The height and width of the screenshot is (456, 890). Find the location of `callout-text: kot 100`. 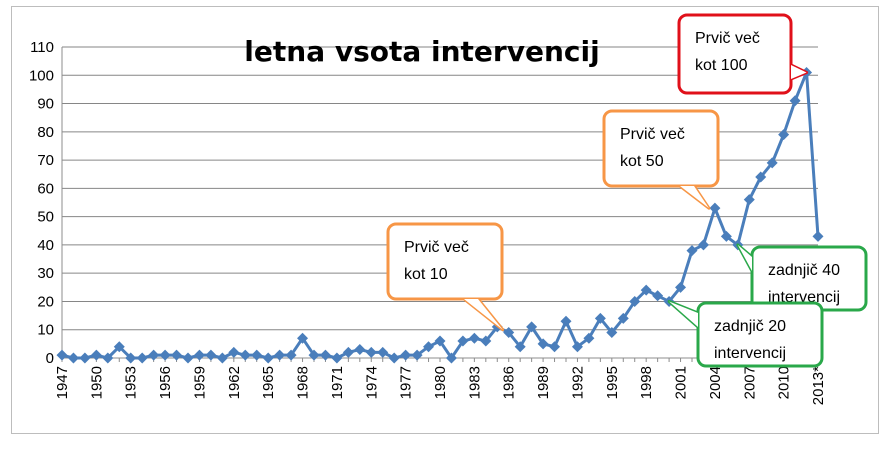

callout-text: kot 100 is located at coordinates (721, 65).